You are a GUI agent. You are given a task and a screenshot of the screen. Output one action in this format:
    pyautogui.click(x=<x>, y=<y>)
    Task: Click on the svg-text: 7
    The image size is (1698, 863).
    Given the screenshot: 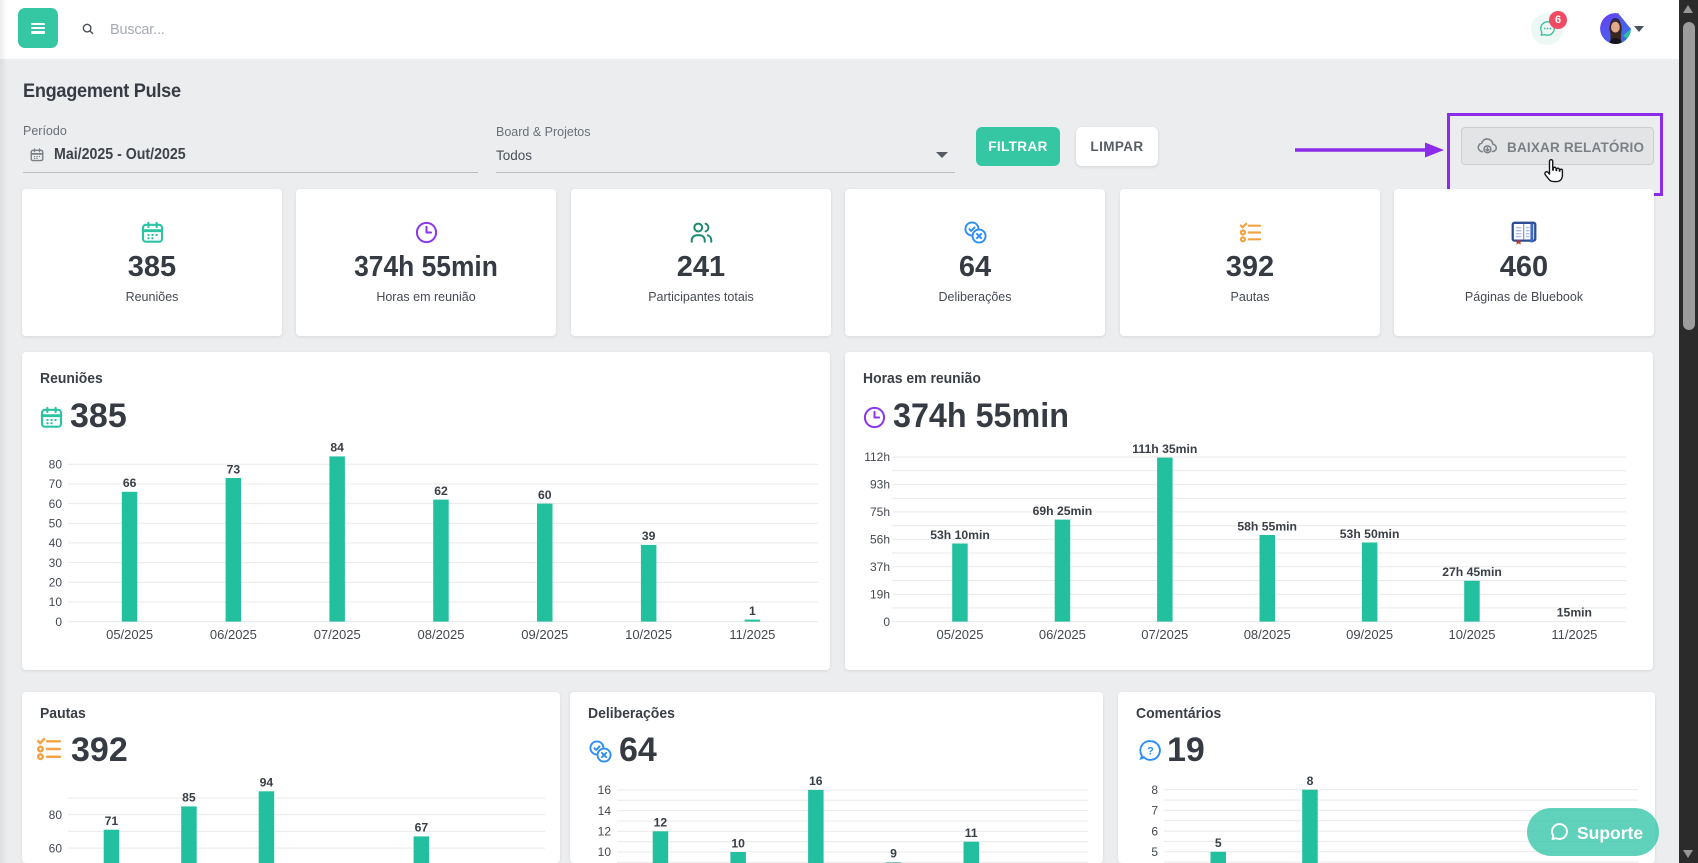 What is the action you would take?
    pyautogui.click(x=1154, y=811)
    